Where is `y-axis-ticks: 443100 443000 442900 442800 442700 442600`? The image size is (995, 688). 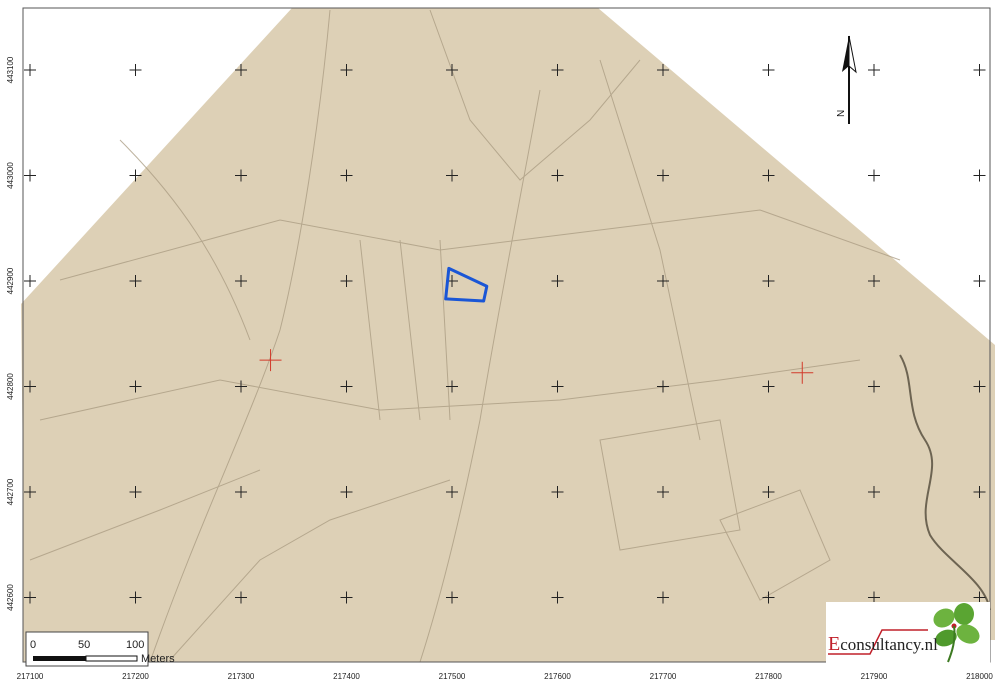 y-axis-ticks: 443100 443000 442900 442800 442700 442600 is located at coordinates (10, 333).